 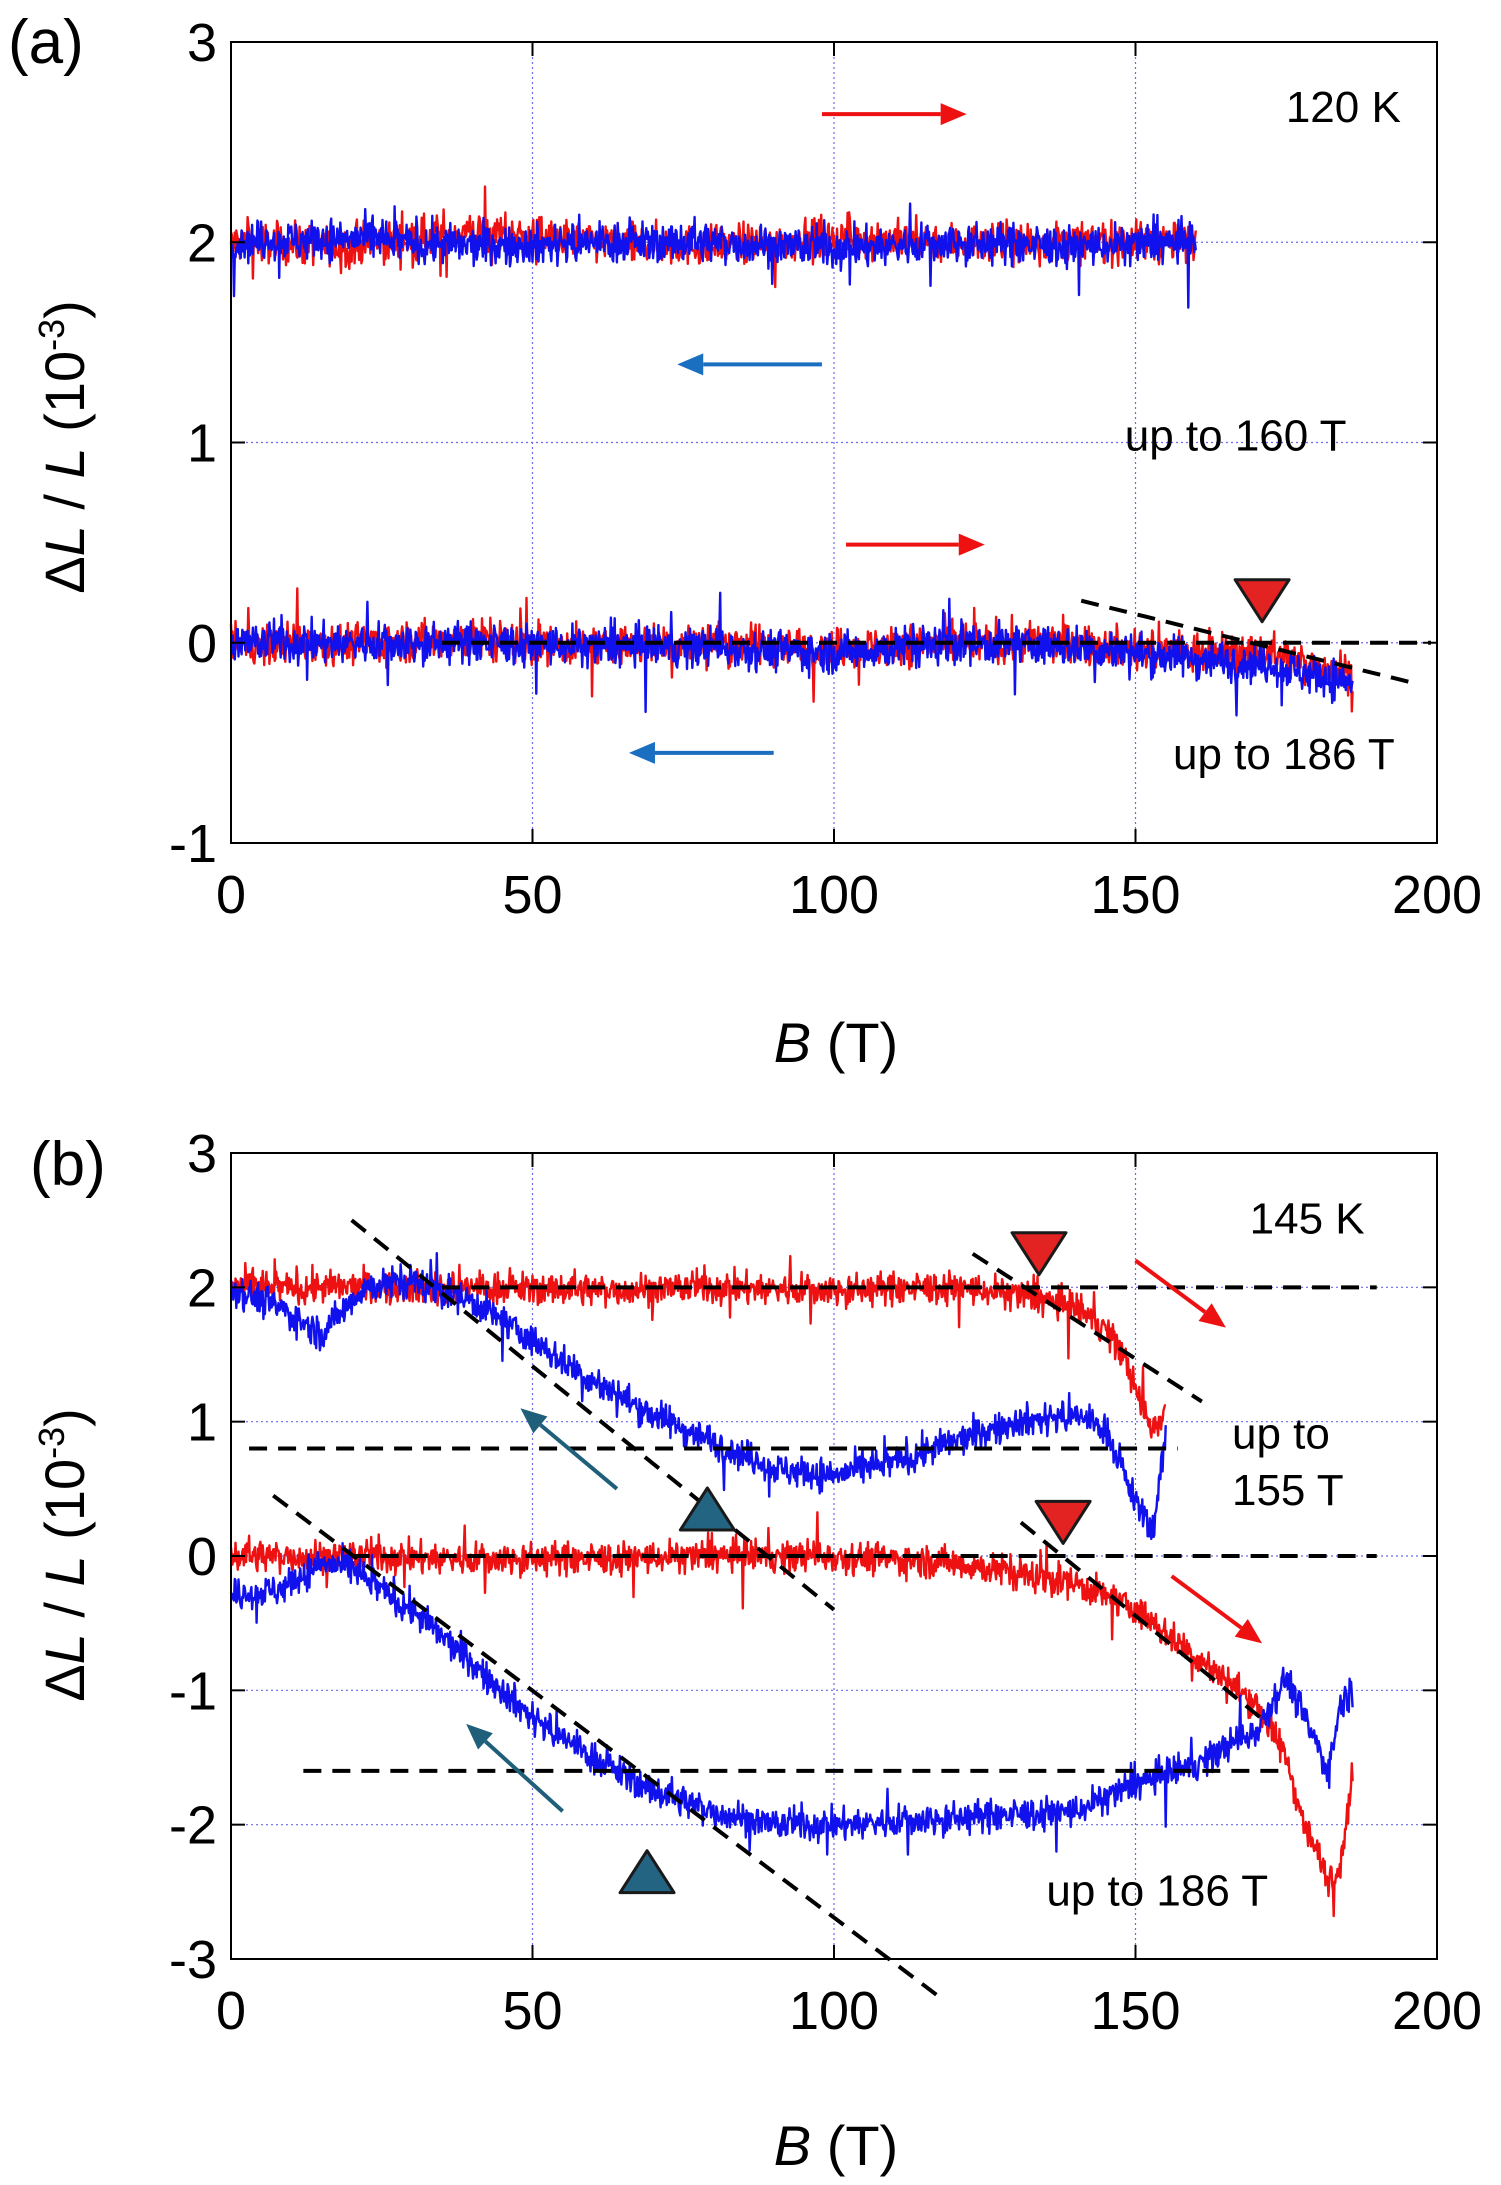 I want to click on panel-a-label: (a), so click(x=46, y=42).